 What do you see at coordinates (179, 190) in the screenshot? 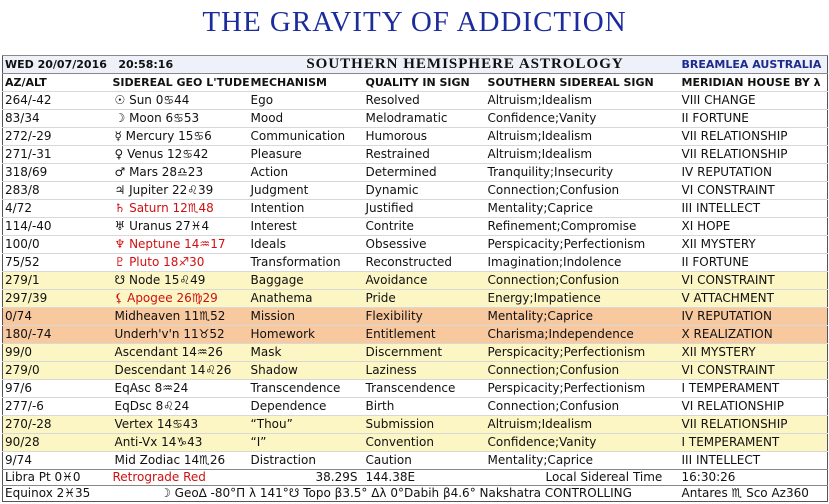
I see `table-cell: ♃ Jupiter 22♌39` at bounding box center [179, 190].